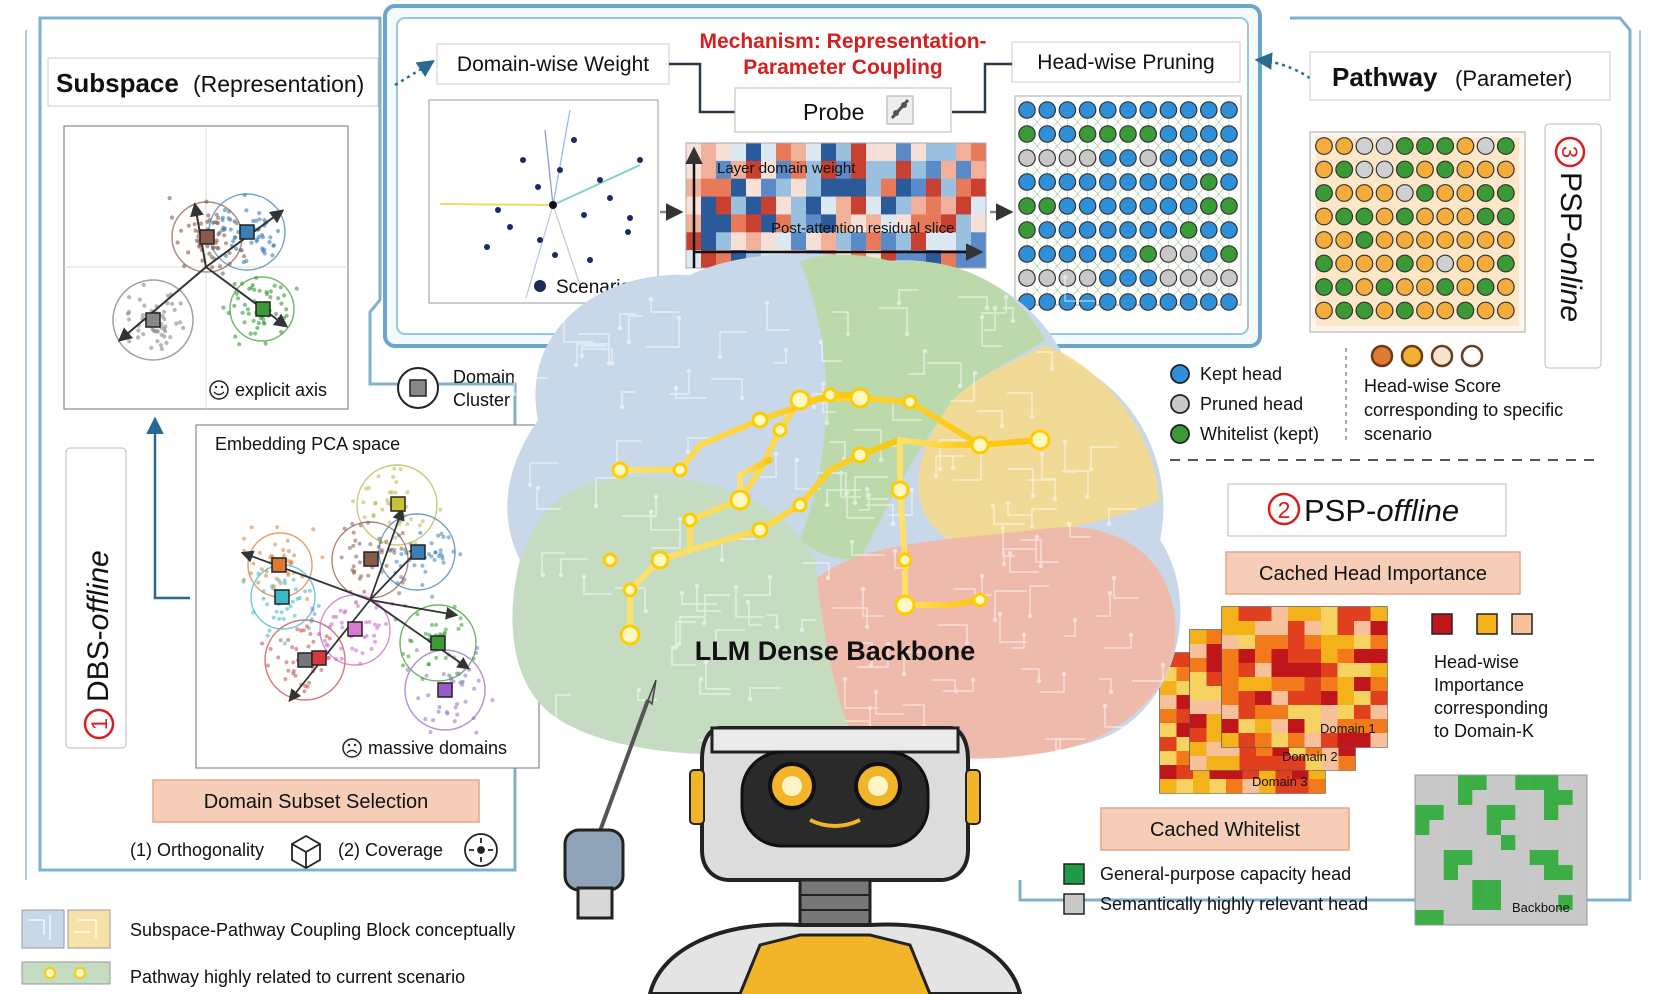  Describe the element at coordinates (900, 110) in the screenshot. I see `probe-icon` at that location.